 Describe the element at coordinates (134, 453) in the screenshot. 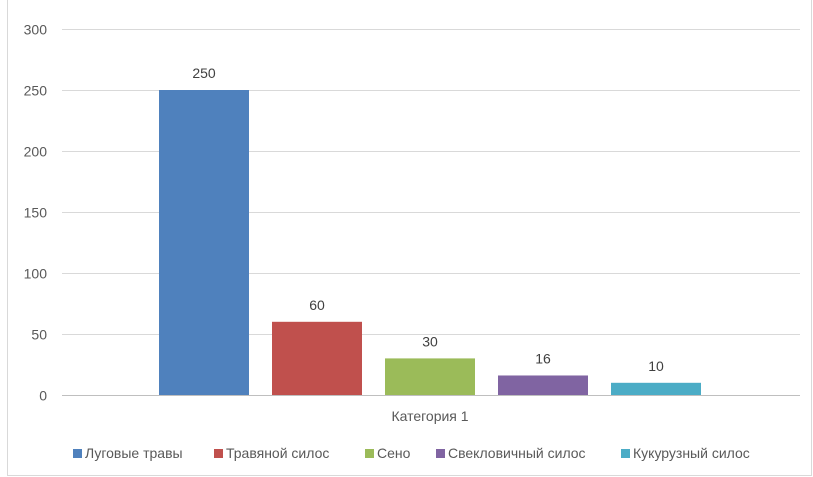

I see `legend-item-label: Луговые травы` at that location.